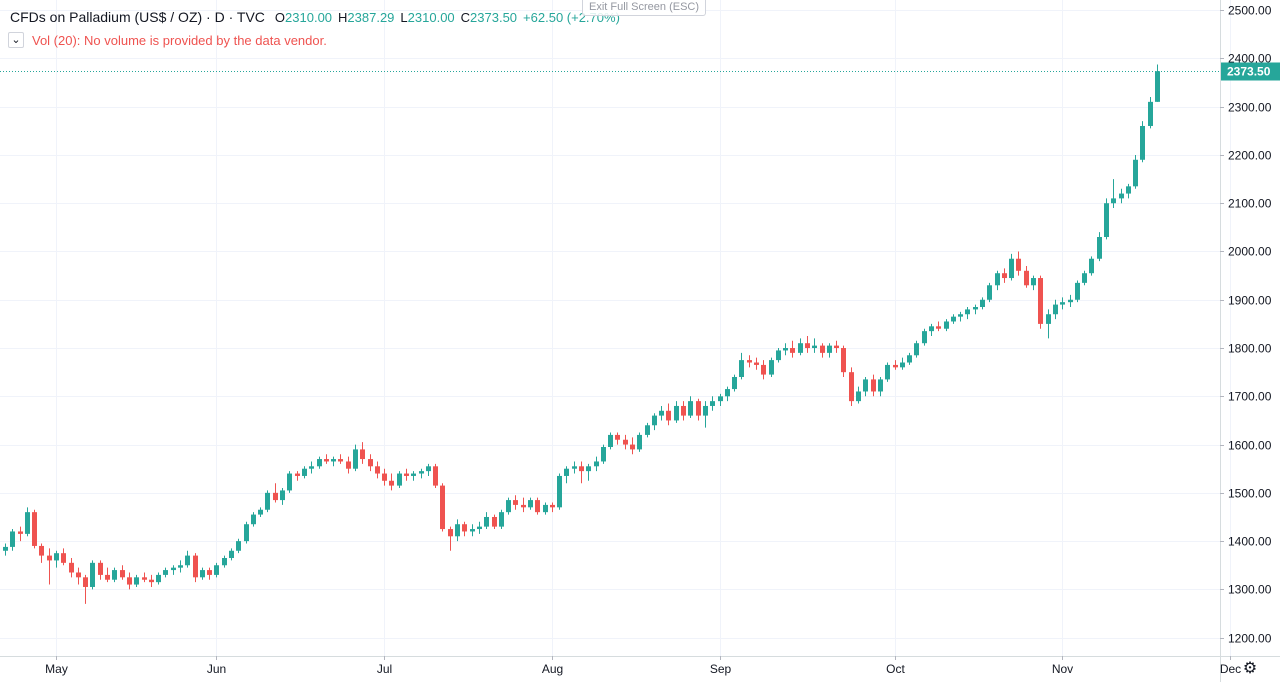  I want to click on x-tick-label: Dec, so click(1230, 669).